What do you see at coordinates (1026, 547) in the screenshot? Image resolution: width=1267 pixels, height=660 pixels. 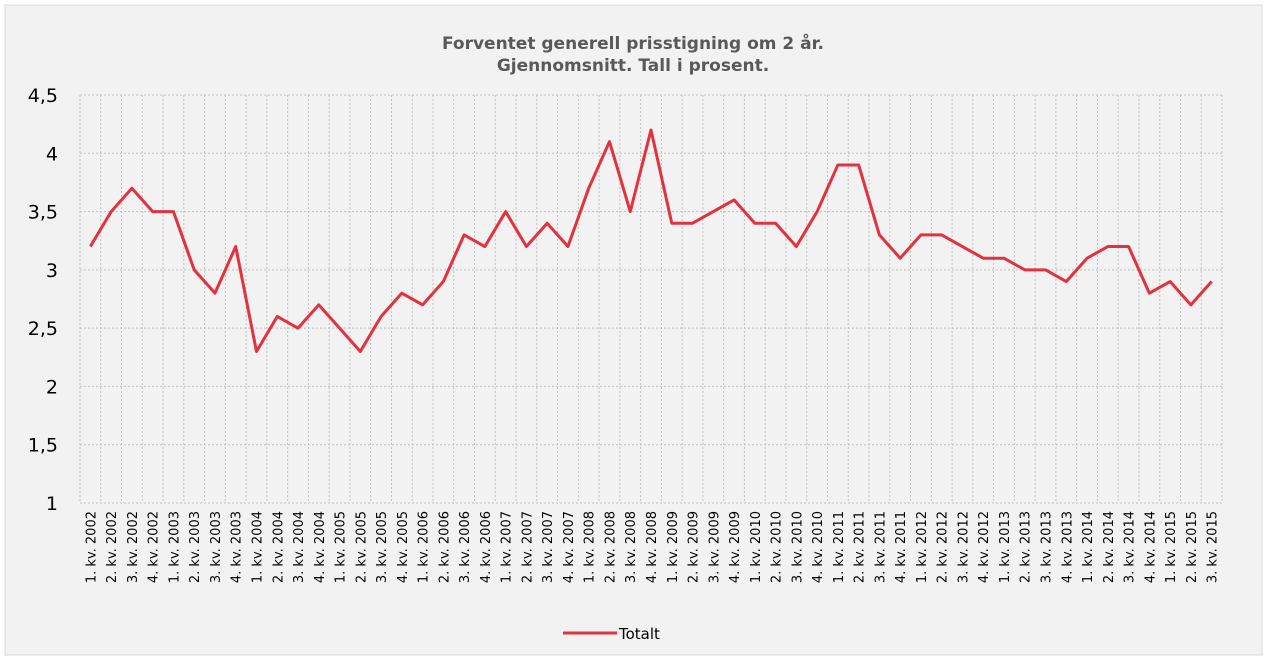 I see `x-tick-label: 2. kv. 2013` at bounding box center [1026, 547].